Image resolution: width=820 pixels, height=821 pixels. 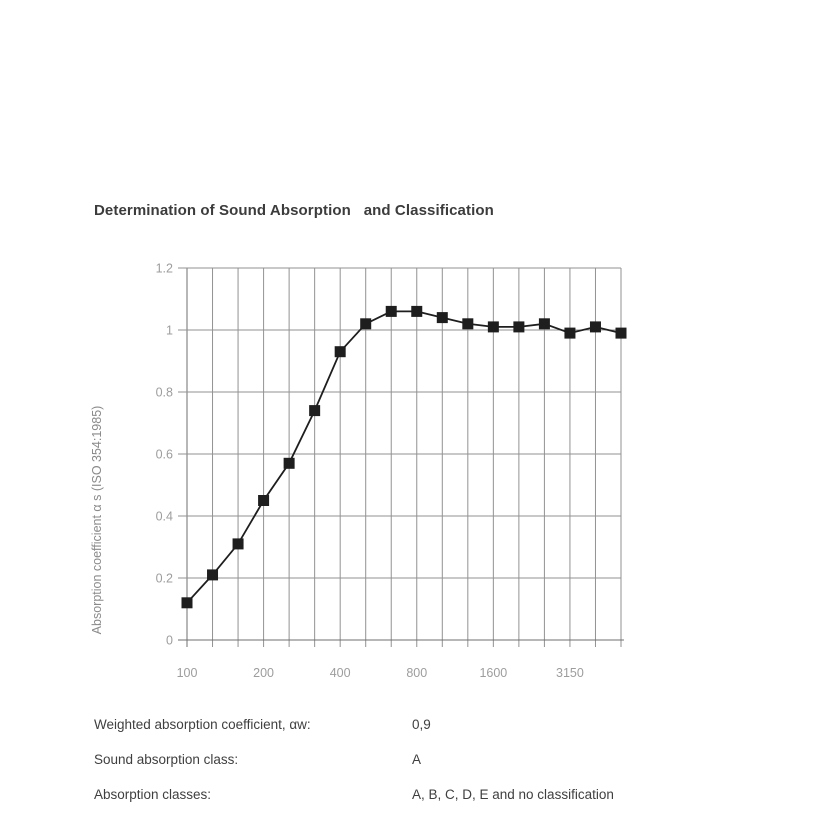 What do you see at coordinates (164, 455) in the screenshot?
I see `y-tick-label: 0.6` at bounding box center [164, 455].